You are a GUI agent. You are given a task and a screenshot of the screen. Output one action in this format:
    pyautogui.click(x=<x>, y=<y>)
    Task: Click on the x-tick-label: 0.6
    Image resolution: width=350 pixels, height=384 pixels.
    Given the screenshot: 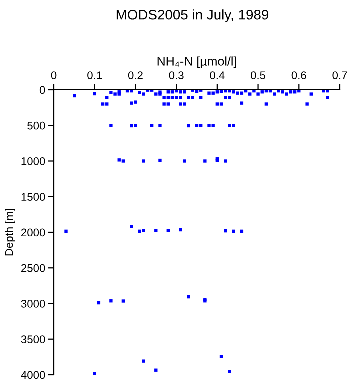 What is the action you would take?
    pyautogui.click(x=299, y=76)
    